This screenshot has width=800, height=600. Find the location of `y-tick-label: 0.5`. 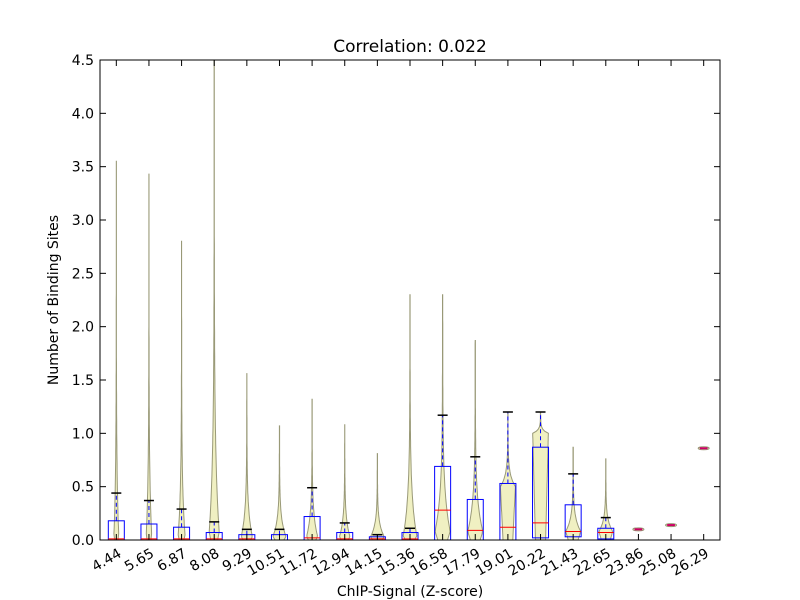

y-tick-label: 0.5 is located at coordinates (83, 488).